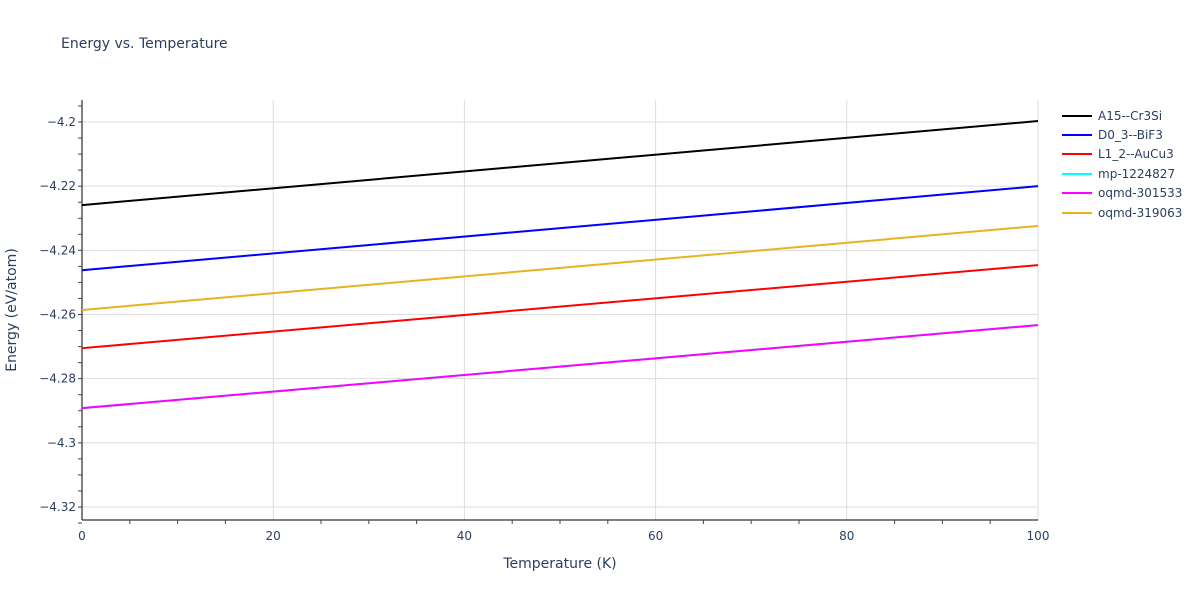  Describe the element at coordinates (1137, 173) in the screenshot. I see `legend-label: mp-1224827` at that location.